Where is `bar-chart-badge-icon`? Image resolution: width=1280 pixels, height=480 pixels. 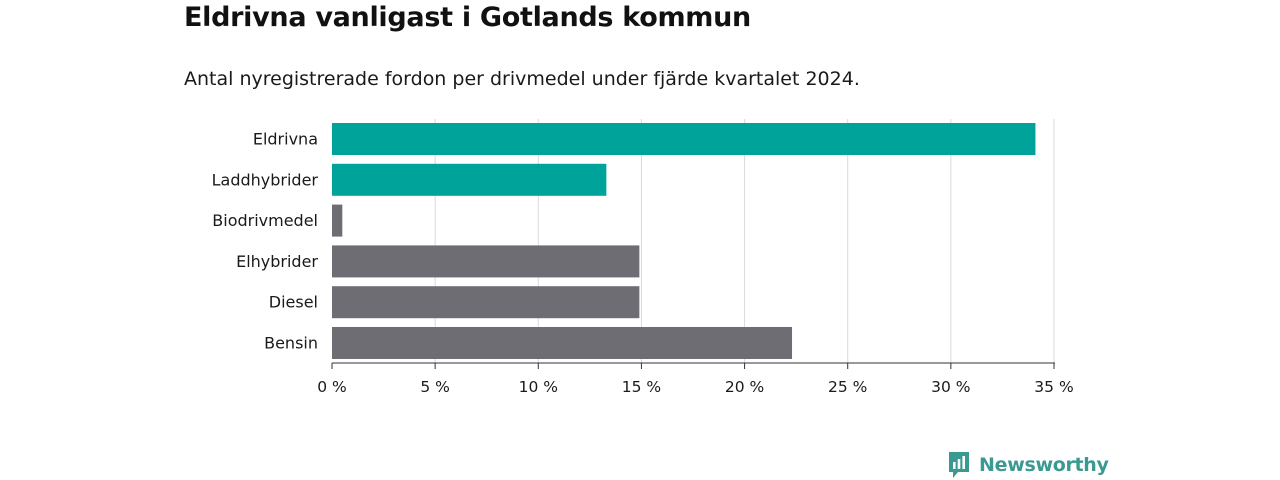 bar-chart-badge-icon is located at coordinates (959, 465).